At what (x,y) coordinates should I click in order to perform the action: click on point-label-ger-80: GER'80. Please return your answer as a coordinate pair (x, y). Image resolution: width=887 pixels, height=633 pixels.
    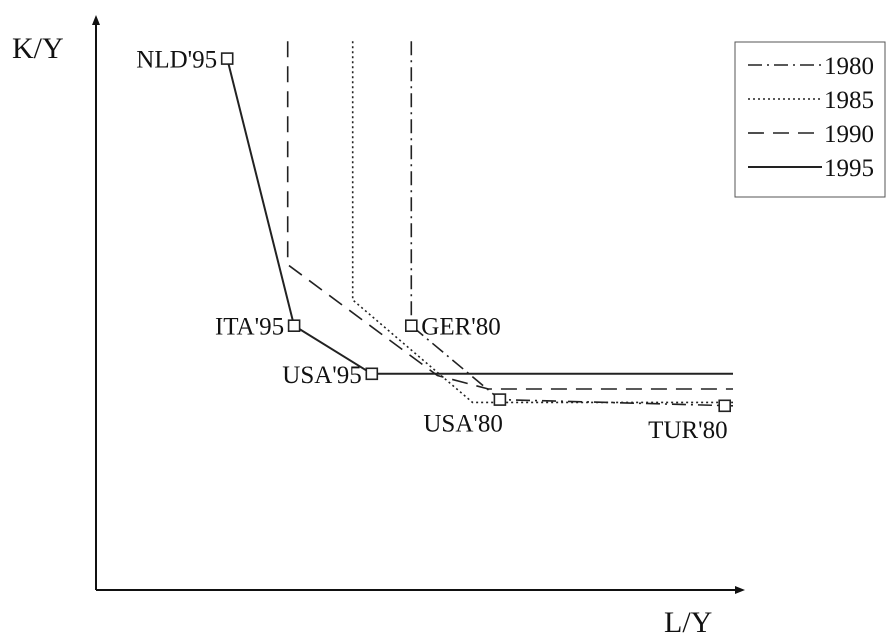
    Looking at the image, I should click on (461, 327).